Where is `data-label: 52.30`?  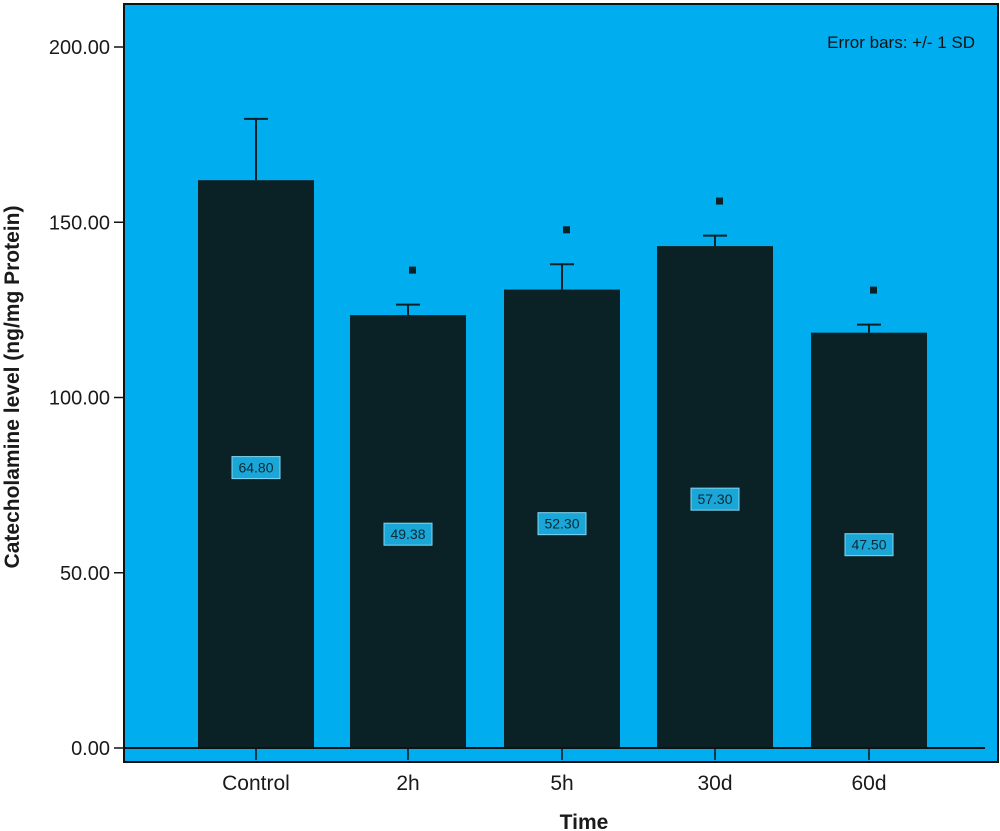
data-label: 52.30 is located at coordinates (561, 524).